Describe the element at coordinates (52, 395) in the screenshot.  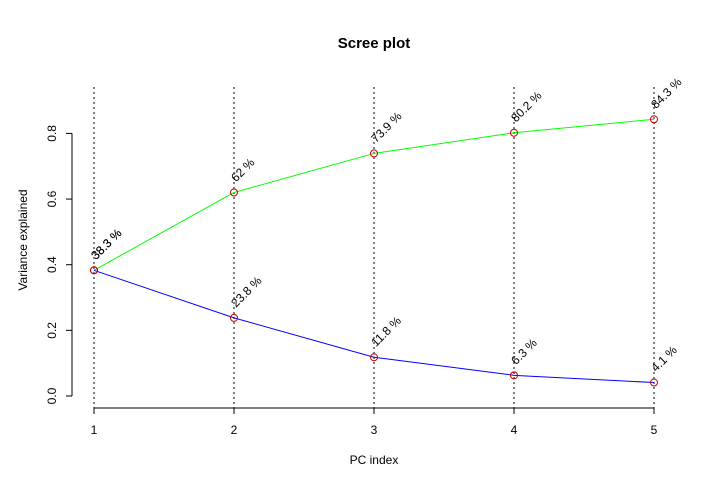
I see `y-tick-label-0: 0.0` at that location.